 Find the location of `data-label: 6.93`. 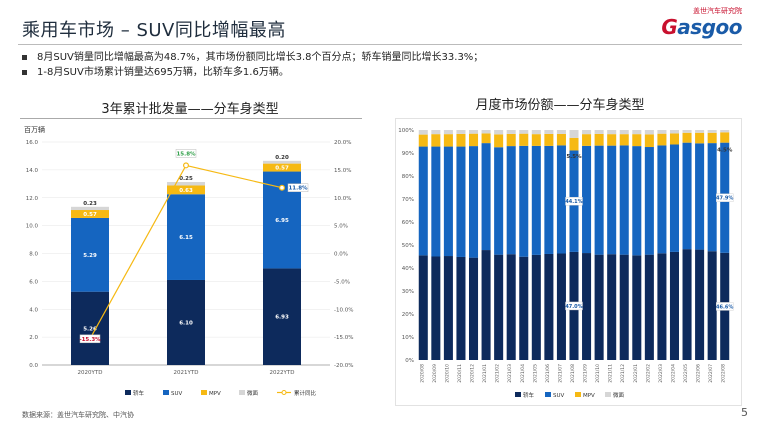

data-label: 6.93 is located at coordinates (282, 318).